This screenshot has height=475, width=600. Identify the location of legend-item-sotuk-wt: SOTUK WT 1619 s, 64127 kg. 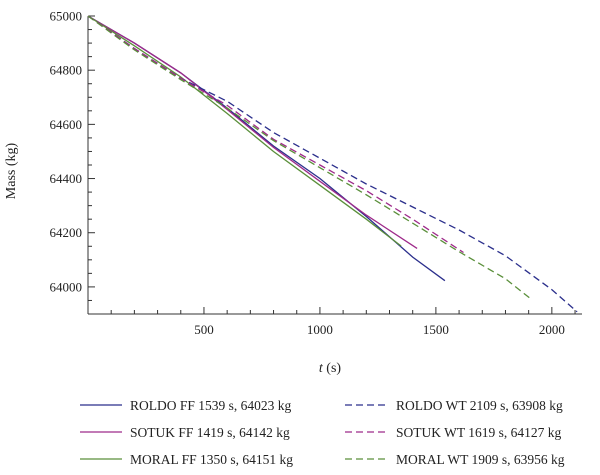
(453, 432).